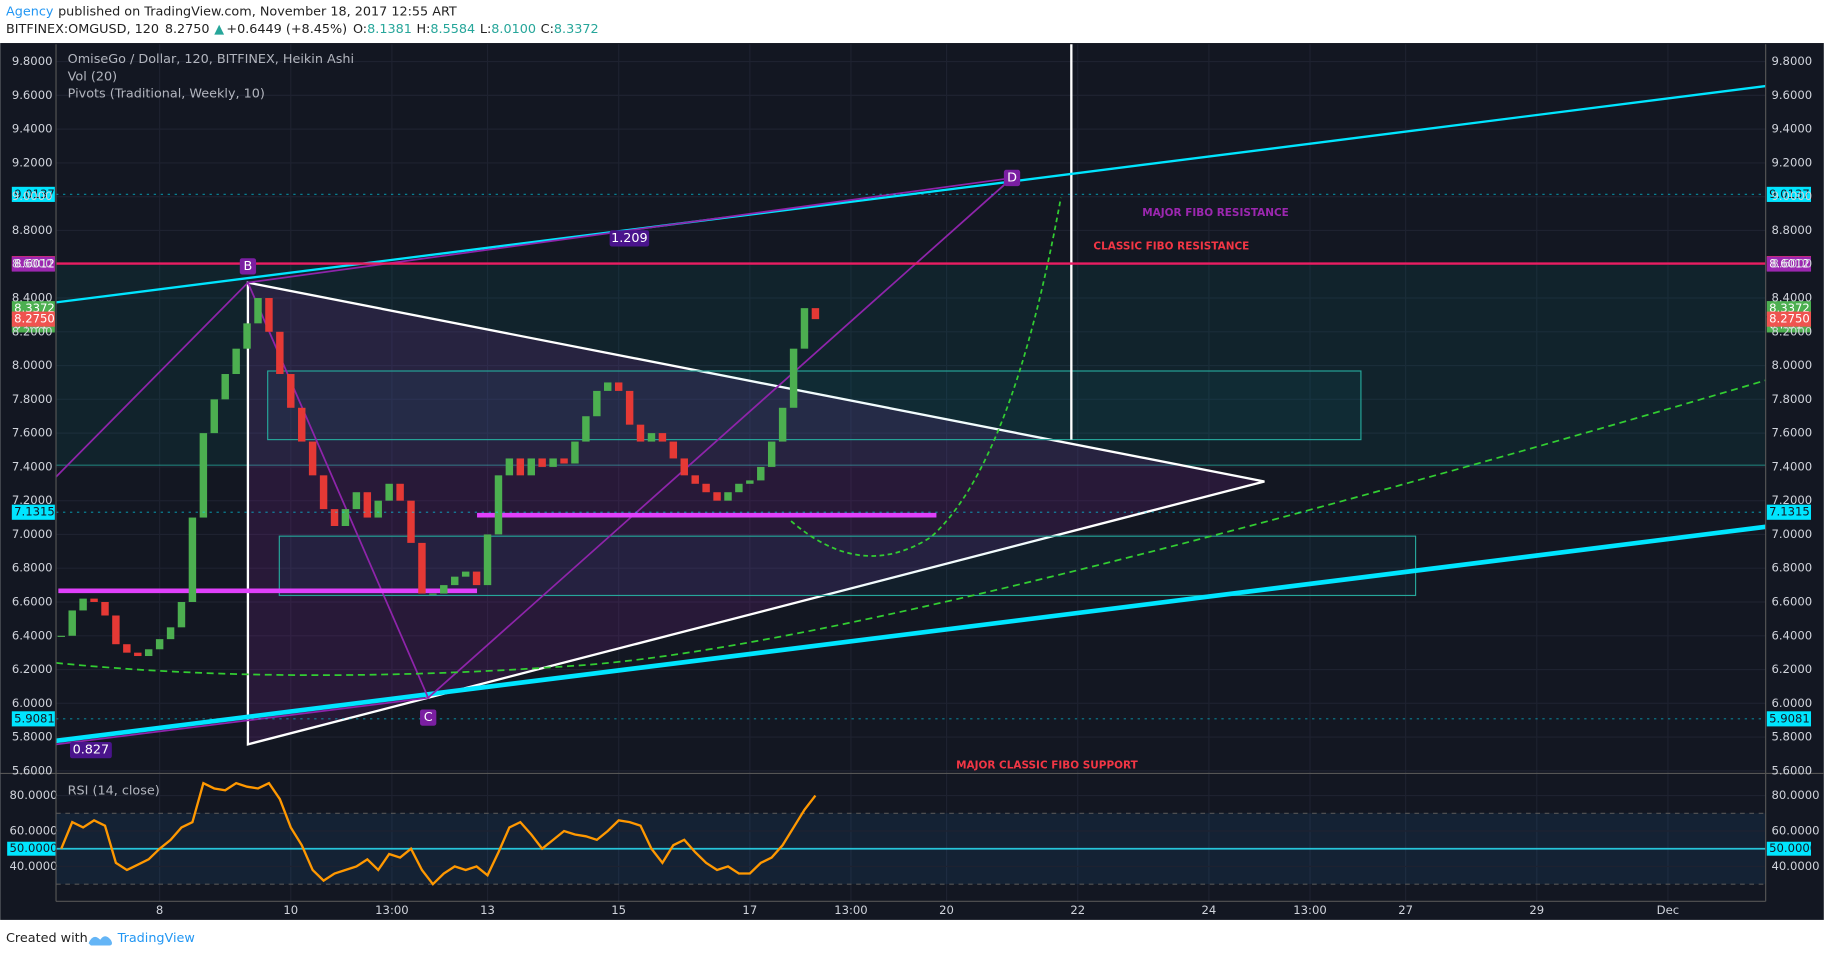 This screenshot has width=1824, height=956. Describe the element at coordinates (166, 94) in the screenshot. I see `indicator-label: Pivots (Traditional, Weekly, 10)` at that location.